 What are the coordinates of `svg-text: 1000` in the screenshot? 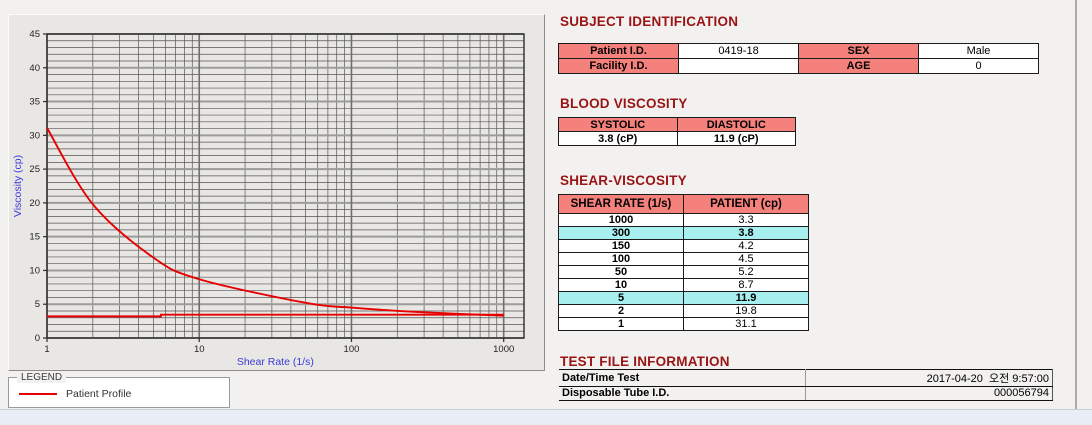 It's located at (503, 349).